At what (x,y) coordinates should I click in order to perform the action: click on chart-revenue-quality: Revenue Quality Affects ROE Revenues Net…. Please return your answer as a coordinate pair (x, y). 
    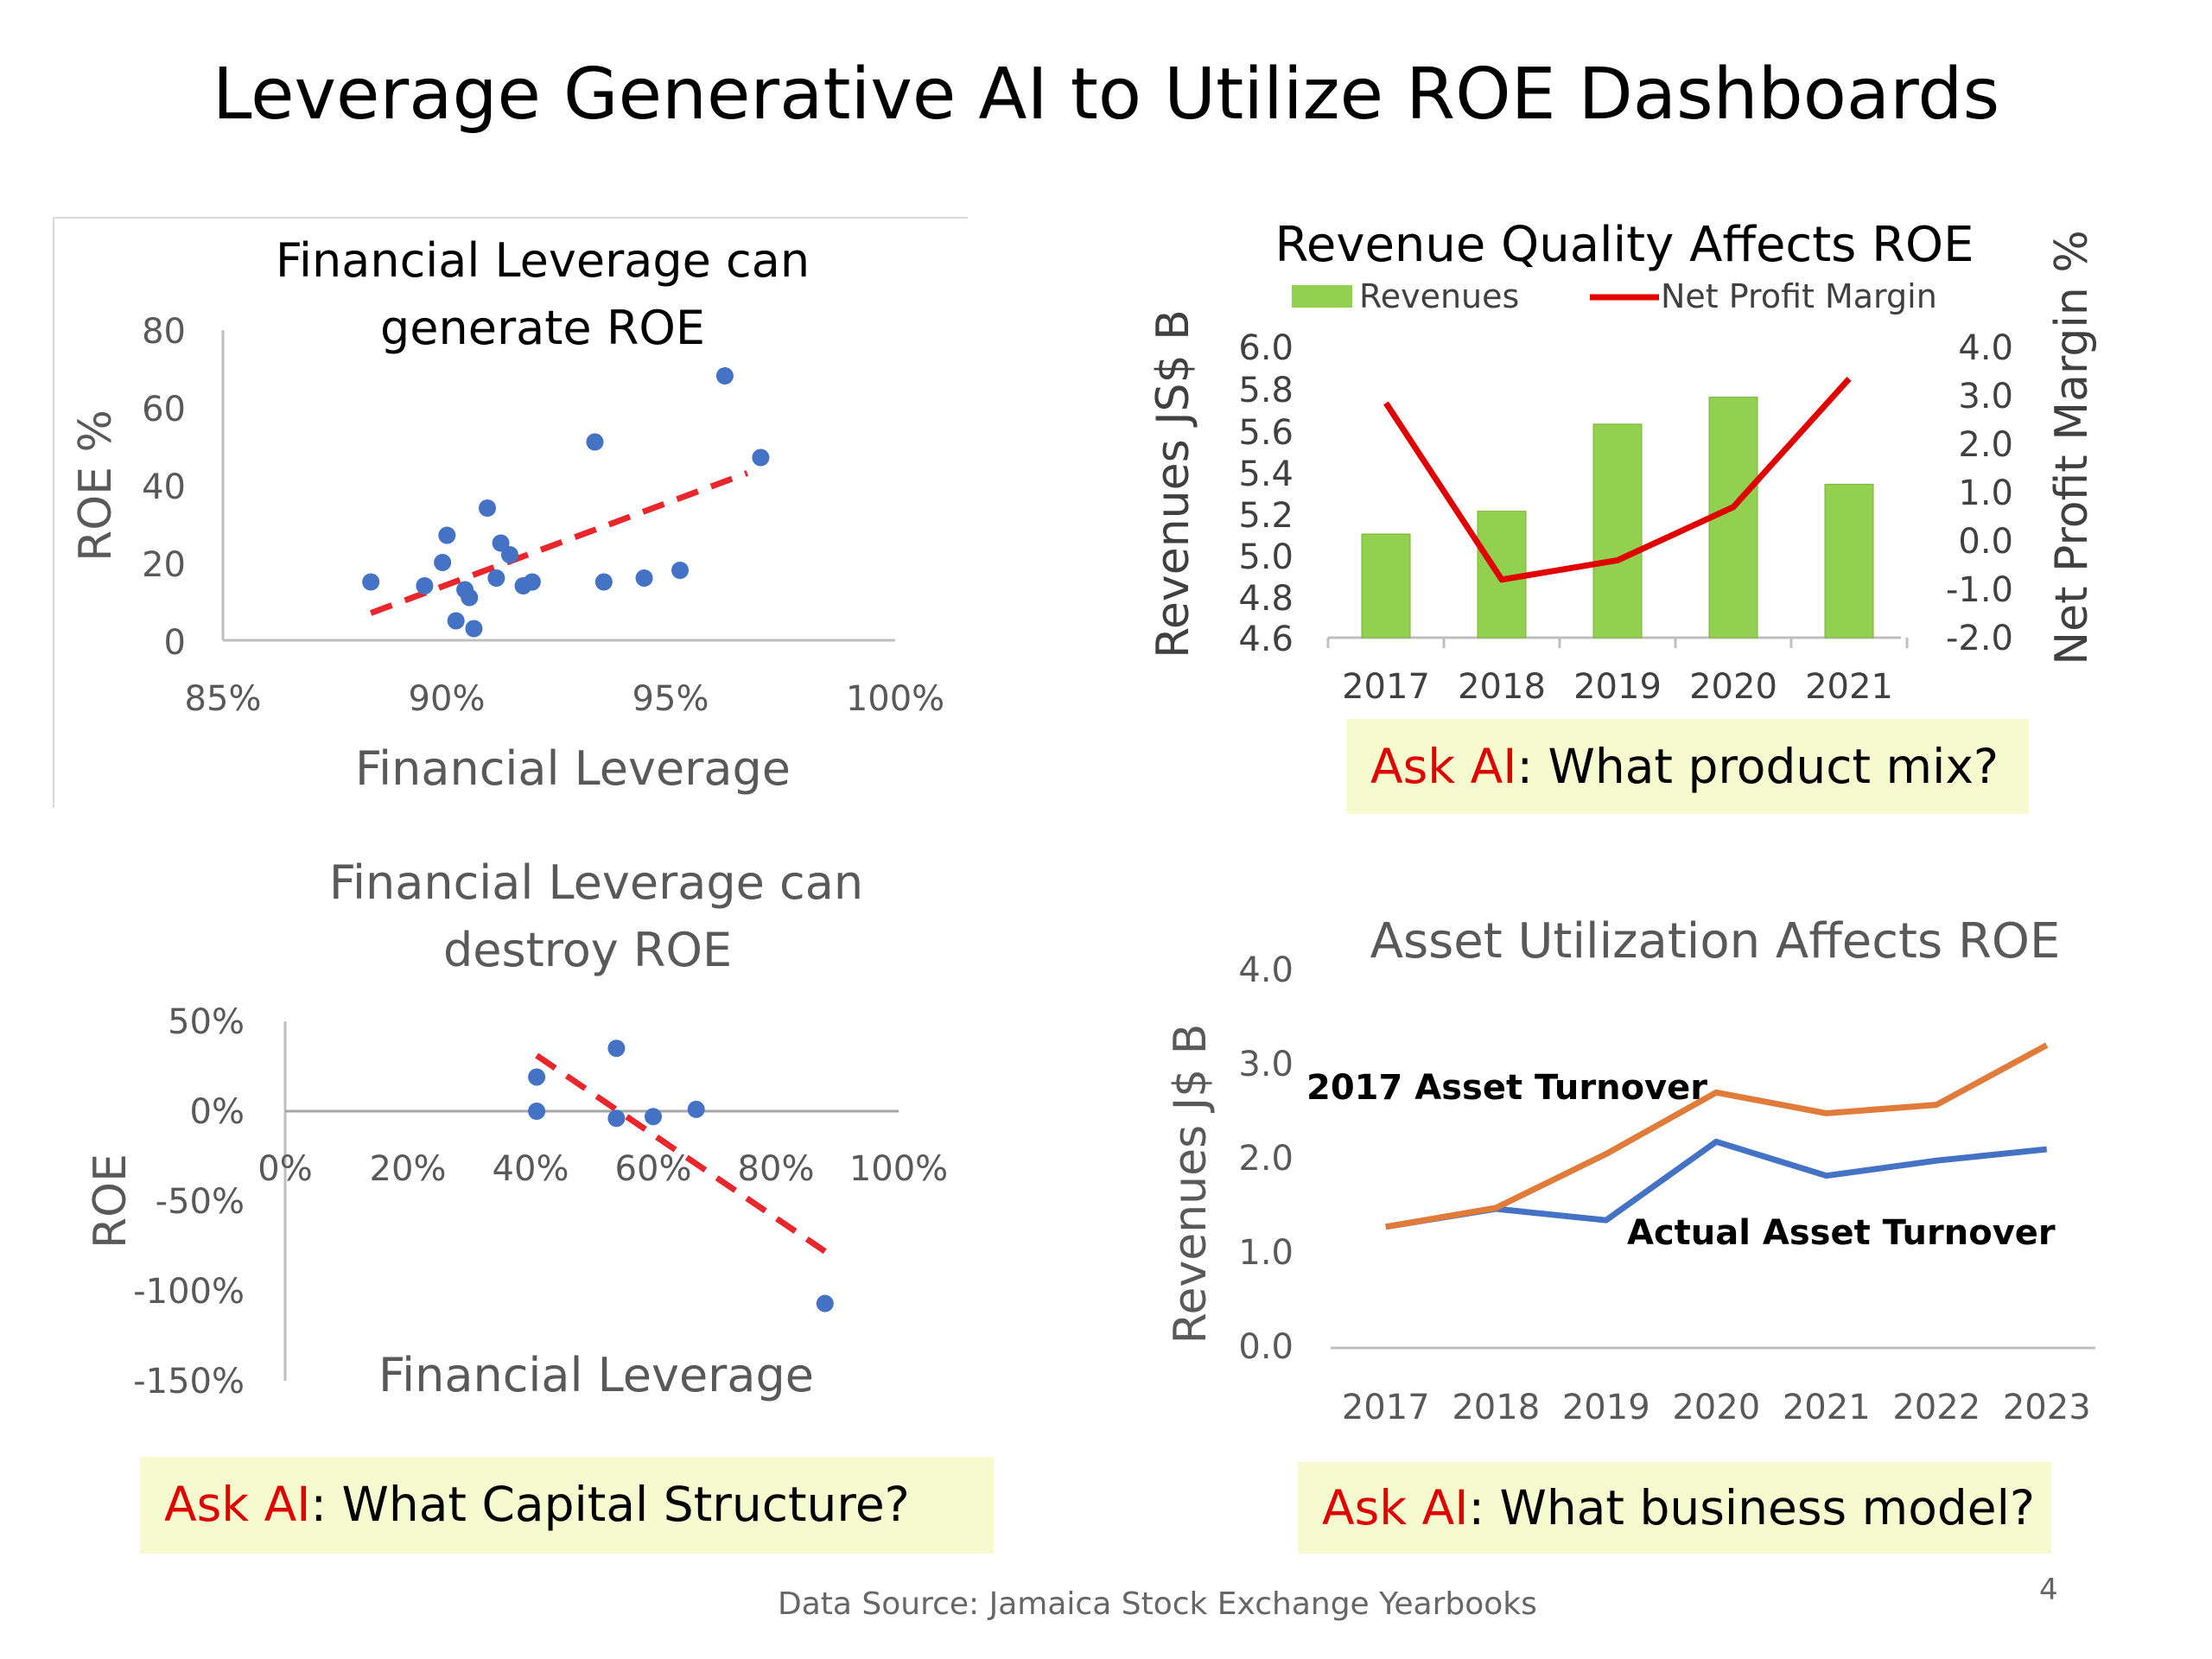
    Looking at the image, I should click on (1622, 462).